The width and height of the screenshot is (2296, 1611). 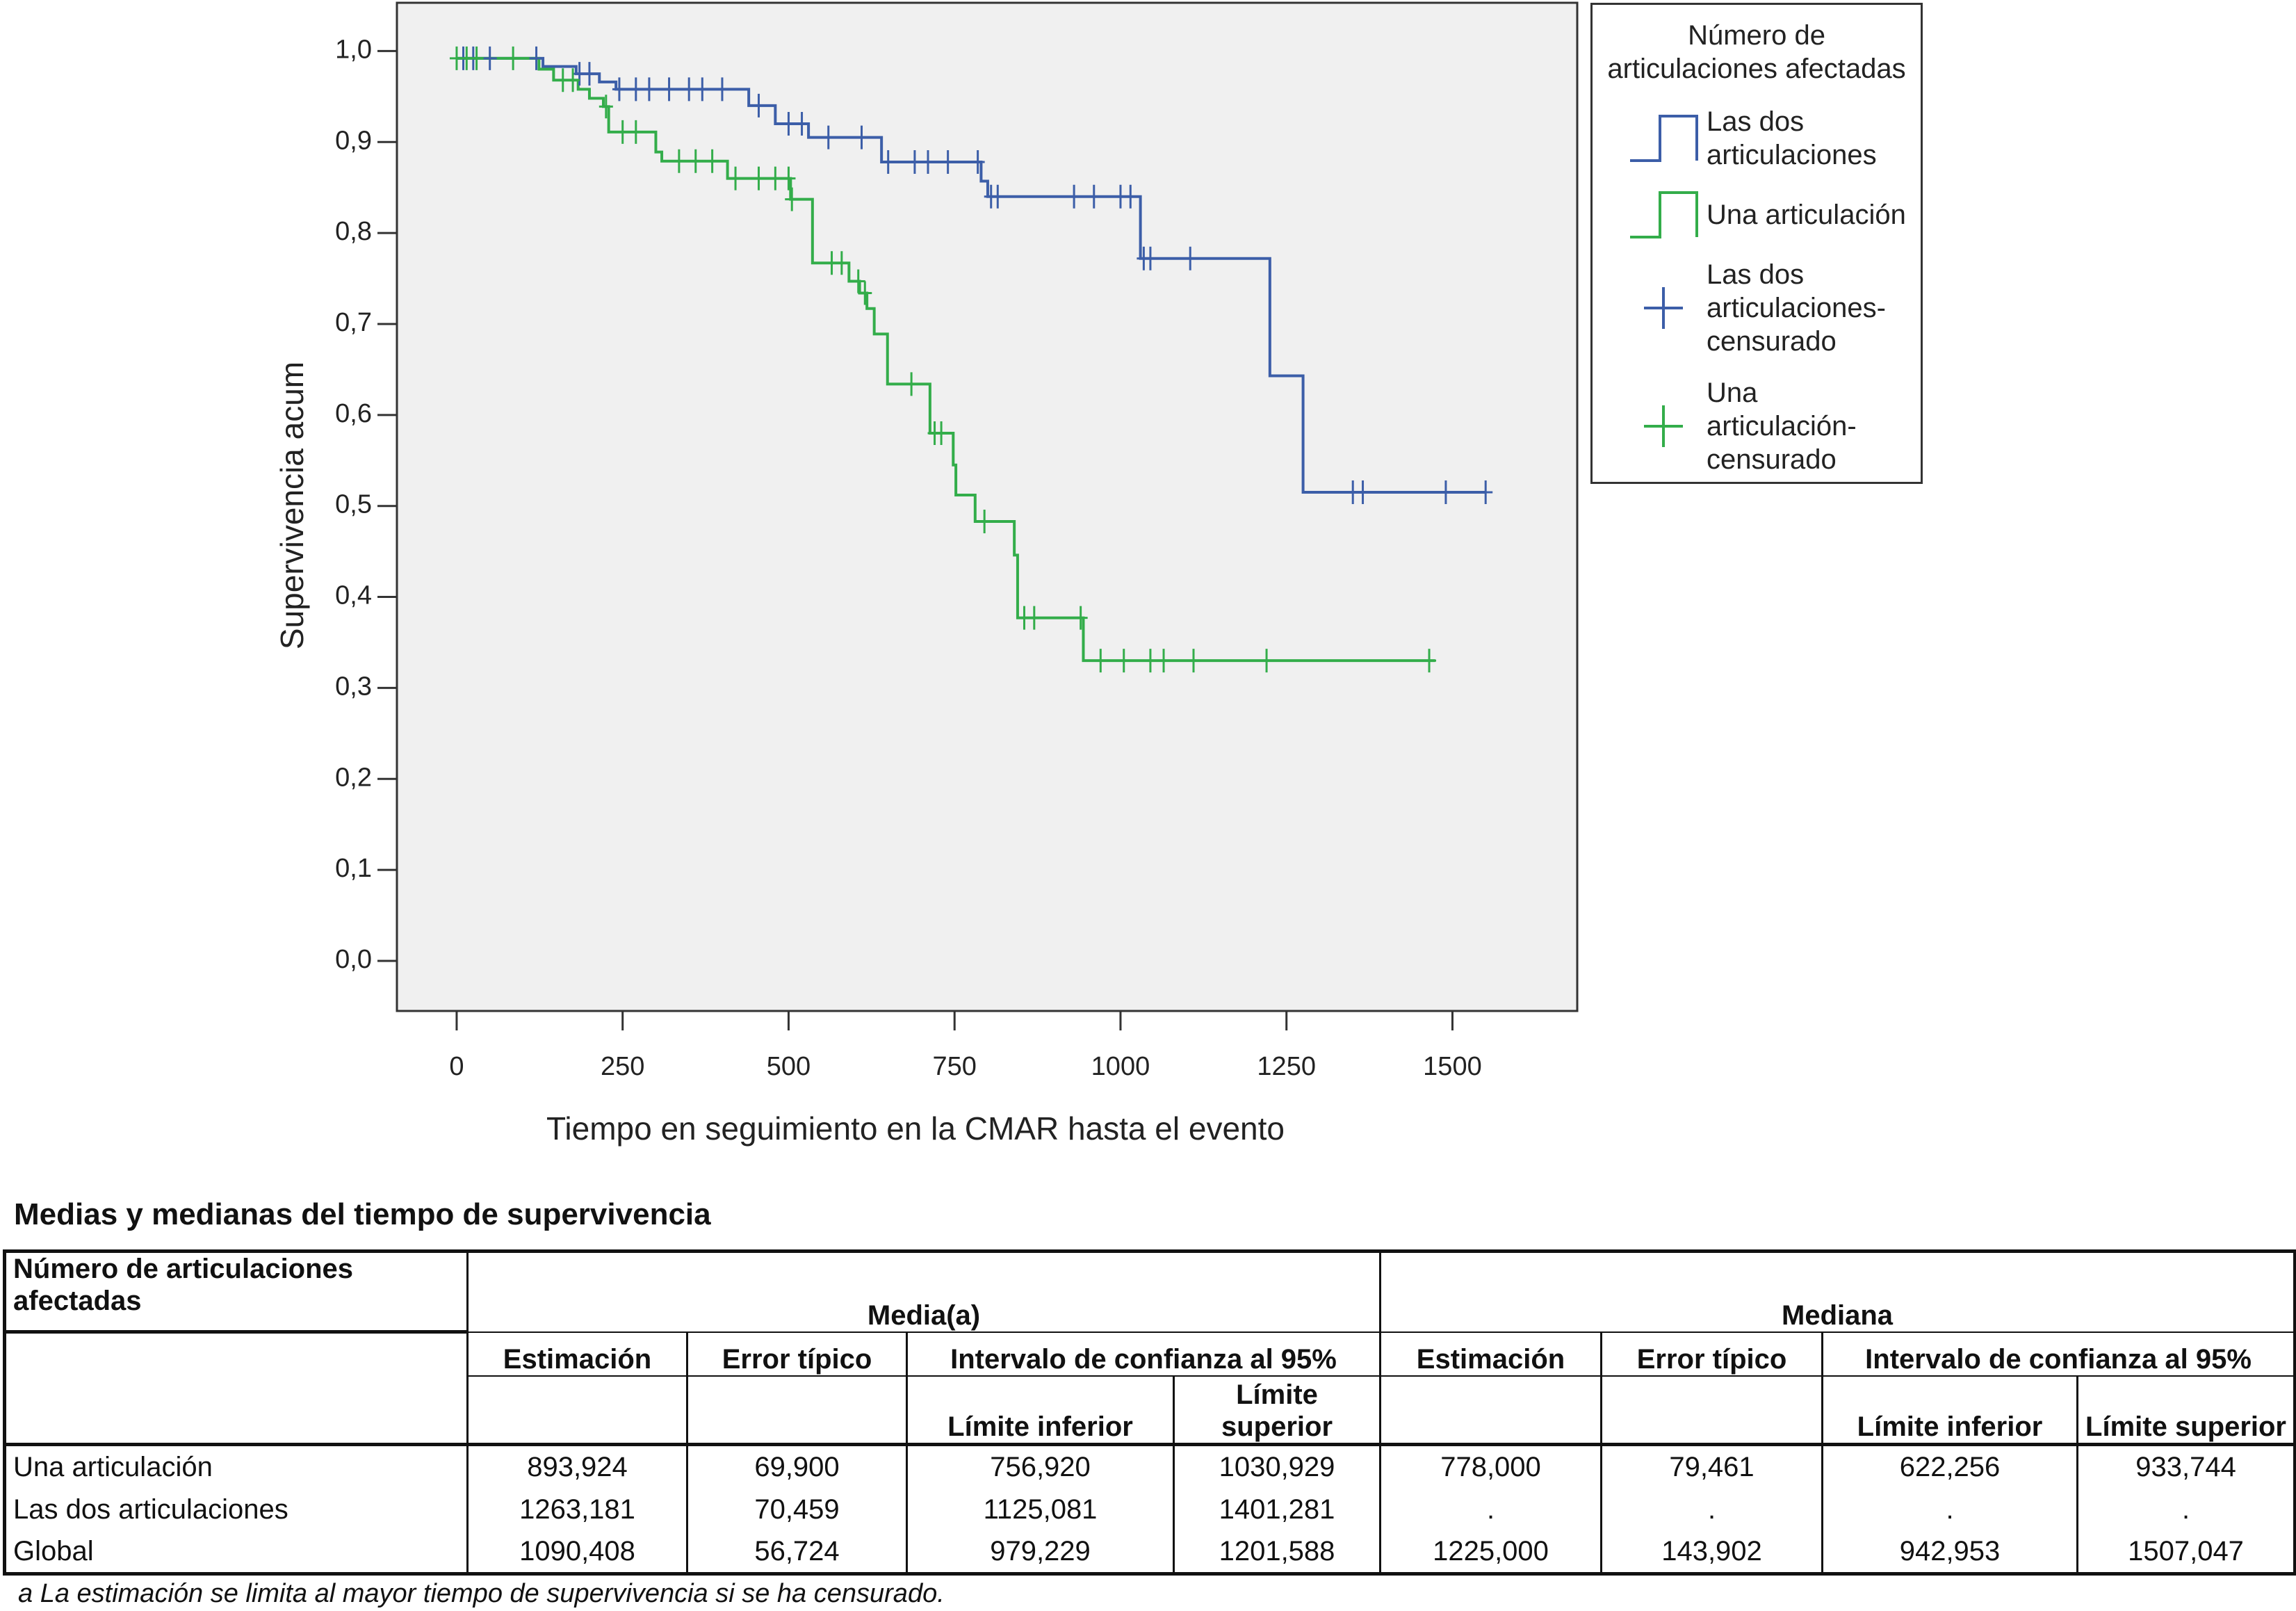 I want to click on cell: 756,920, so click(x=1040, y=1466).